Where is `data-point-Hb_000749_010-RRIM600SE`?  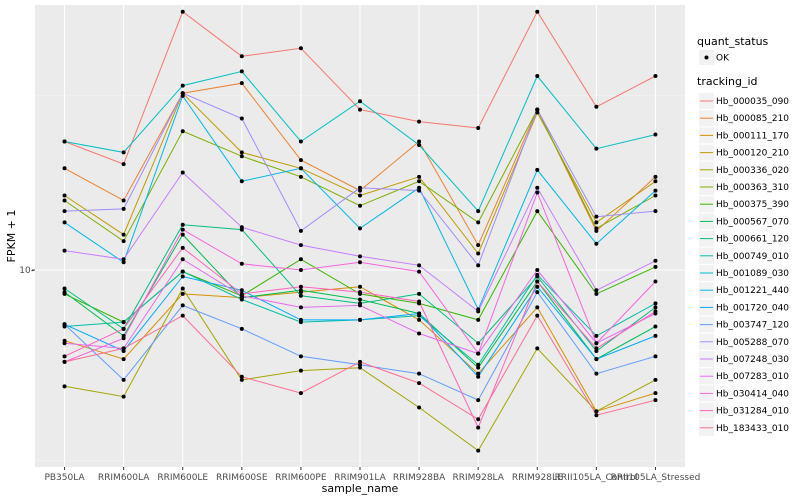 data-point-Hb_000749_010-RRIM600SE is located at coordinates (241, 299).